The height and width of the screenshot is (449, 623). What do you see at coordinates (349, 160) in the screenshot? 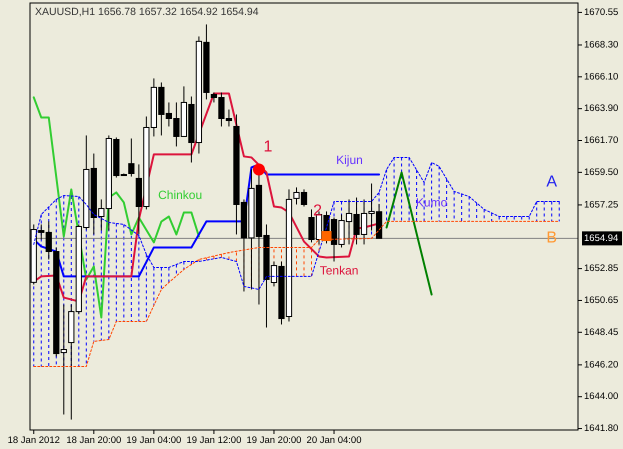
I see `annotation: Kijun` at bounding box center [349, 160].